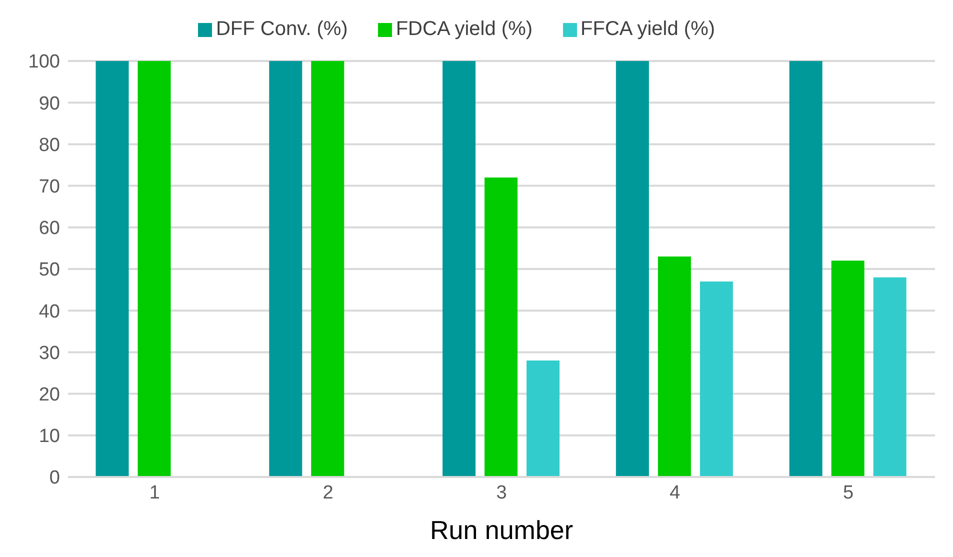 The width and height of the screenshot is (953, 557). I want to click on y-tick-label: 10, so click(49, 437).